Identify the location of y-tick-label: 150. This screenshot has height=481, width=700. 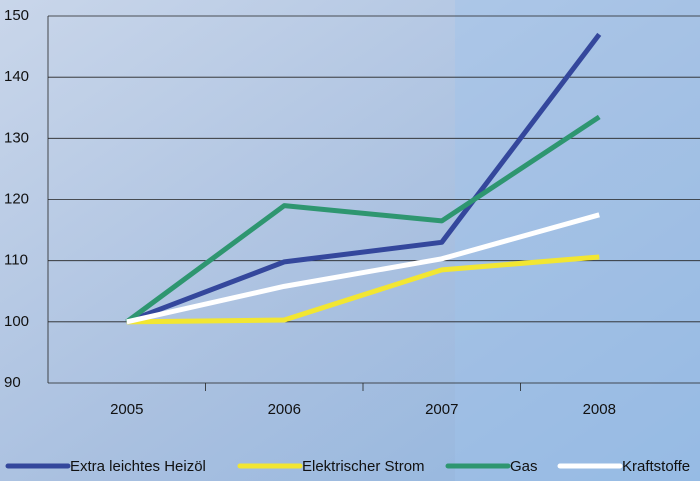
(16, 15).